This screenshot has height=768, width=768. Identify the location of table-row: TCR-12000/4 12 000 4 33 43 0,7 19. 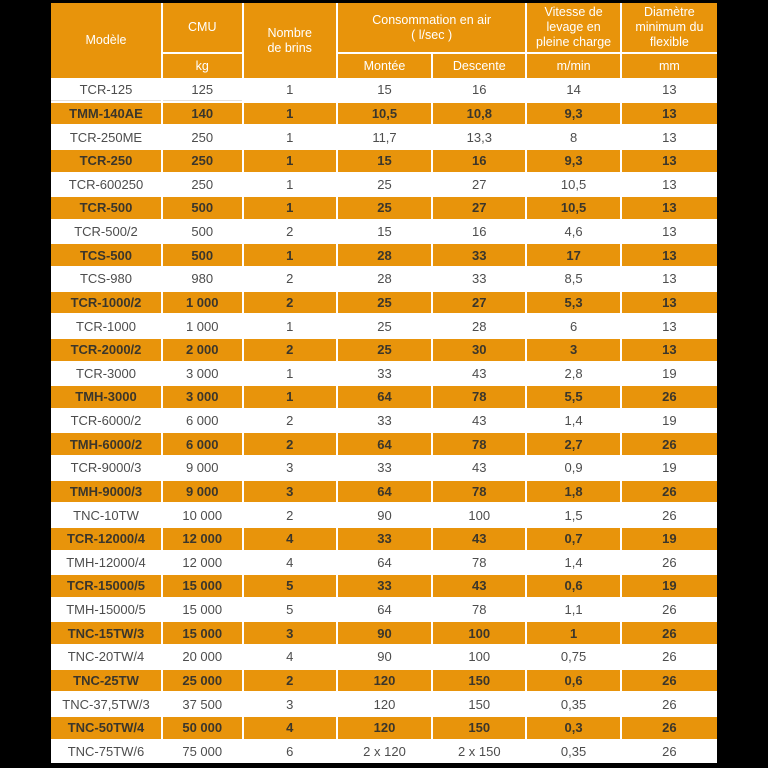
(384, 538).